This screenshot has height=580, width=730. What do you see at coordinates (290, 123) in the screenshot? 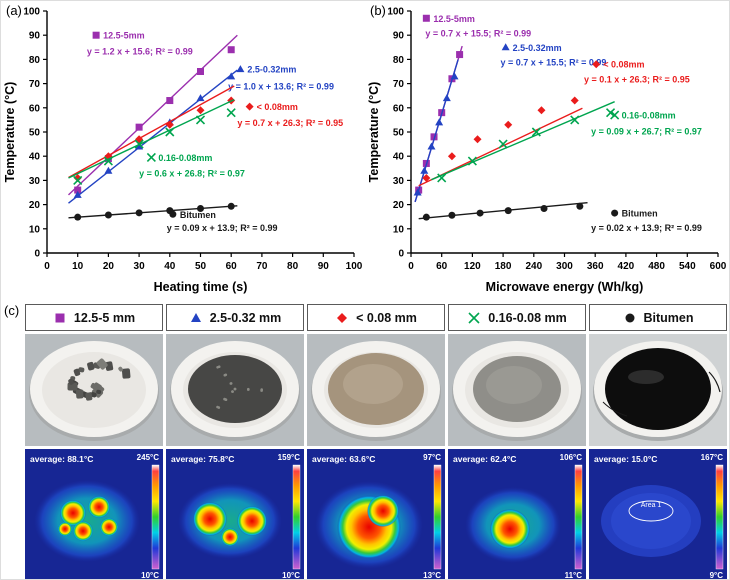
I see `series-equation: y = 0.7 x + 26.3; R² = 0.95` at bounding box center [290, 123].